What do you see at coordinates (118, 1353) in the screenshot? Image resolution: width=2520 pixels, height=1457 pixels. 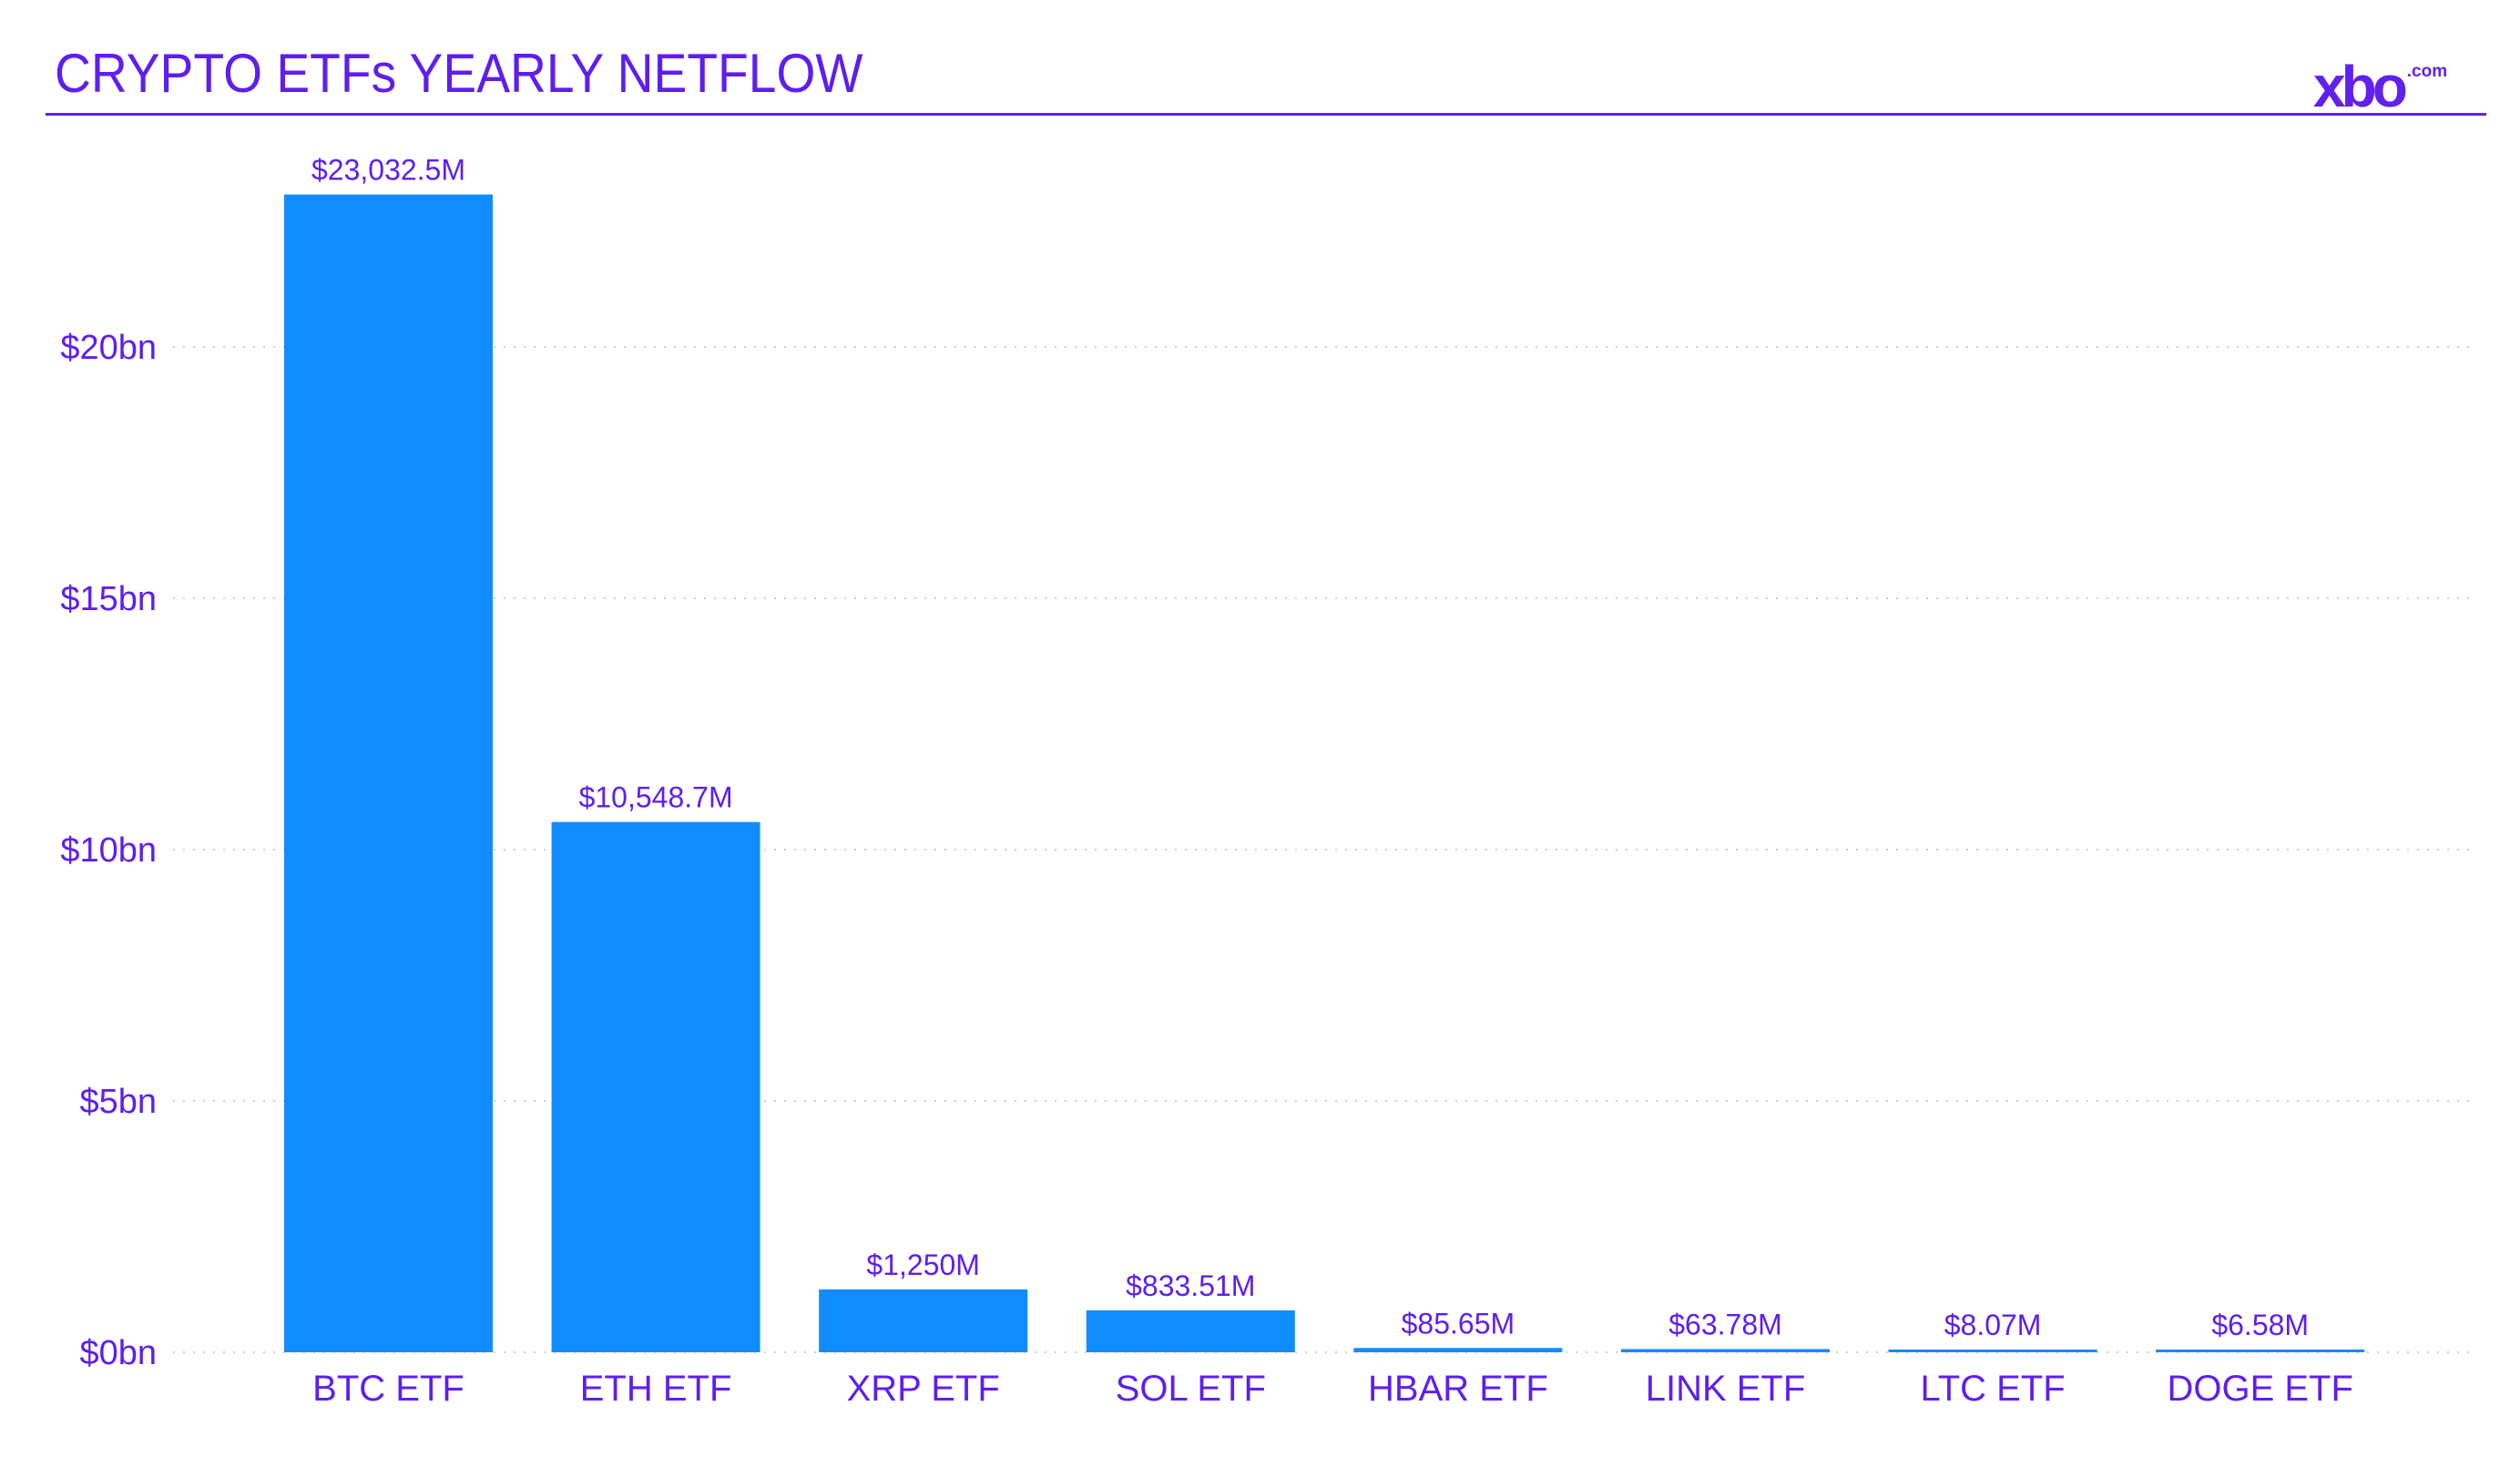 I see `y-tick-label: $0bn` at bounding box center [118, 1353].